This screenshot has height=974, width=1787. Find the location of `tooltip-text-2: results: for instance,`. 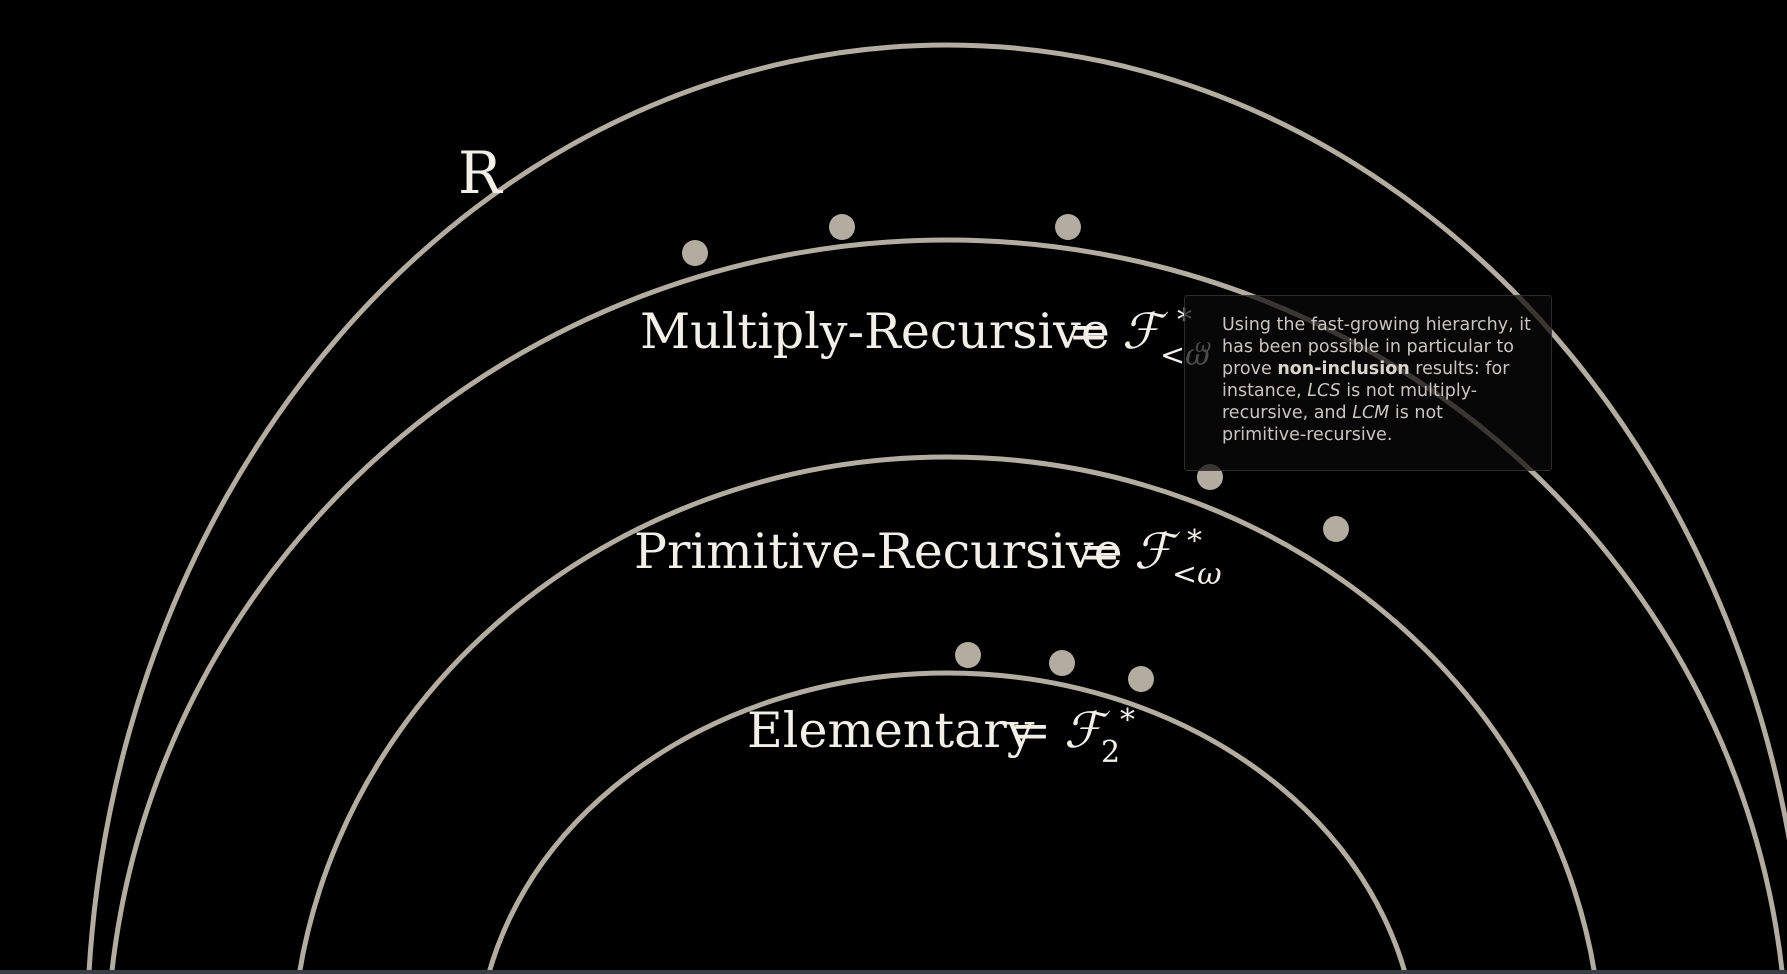

tooltip-text-2: results: for instance, is located at coordinates (1366, 380).